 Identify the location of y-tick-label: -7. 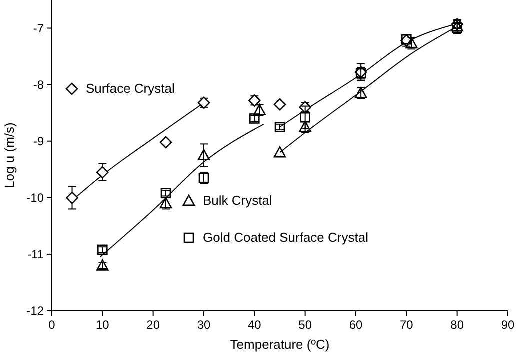
(38, 28).